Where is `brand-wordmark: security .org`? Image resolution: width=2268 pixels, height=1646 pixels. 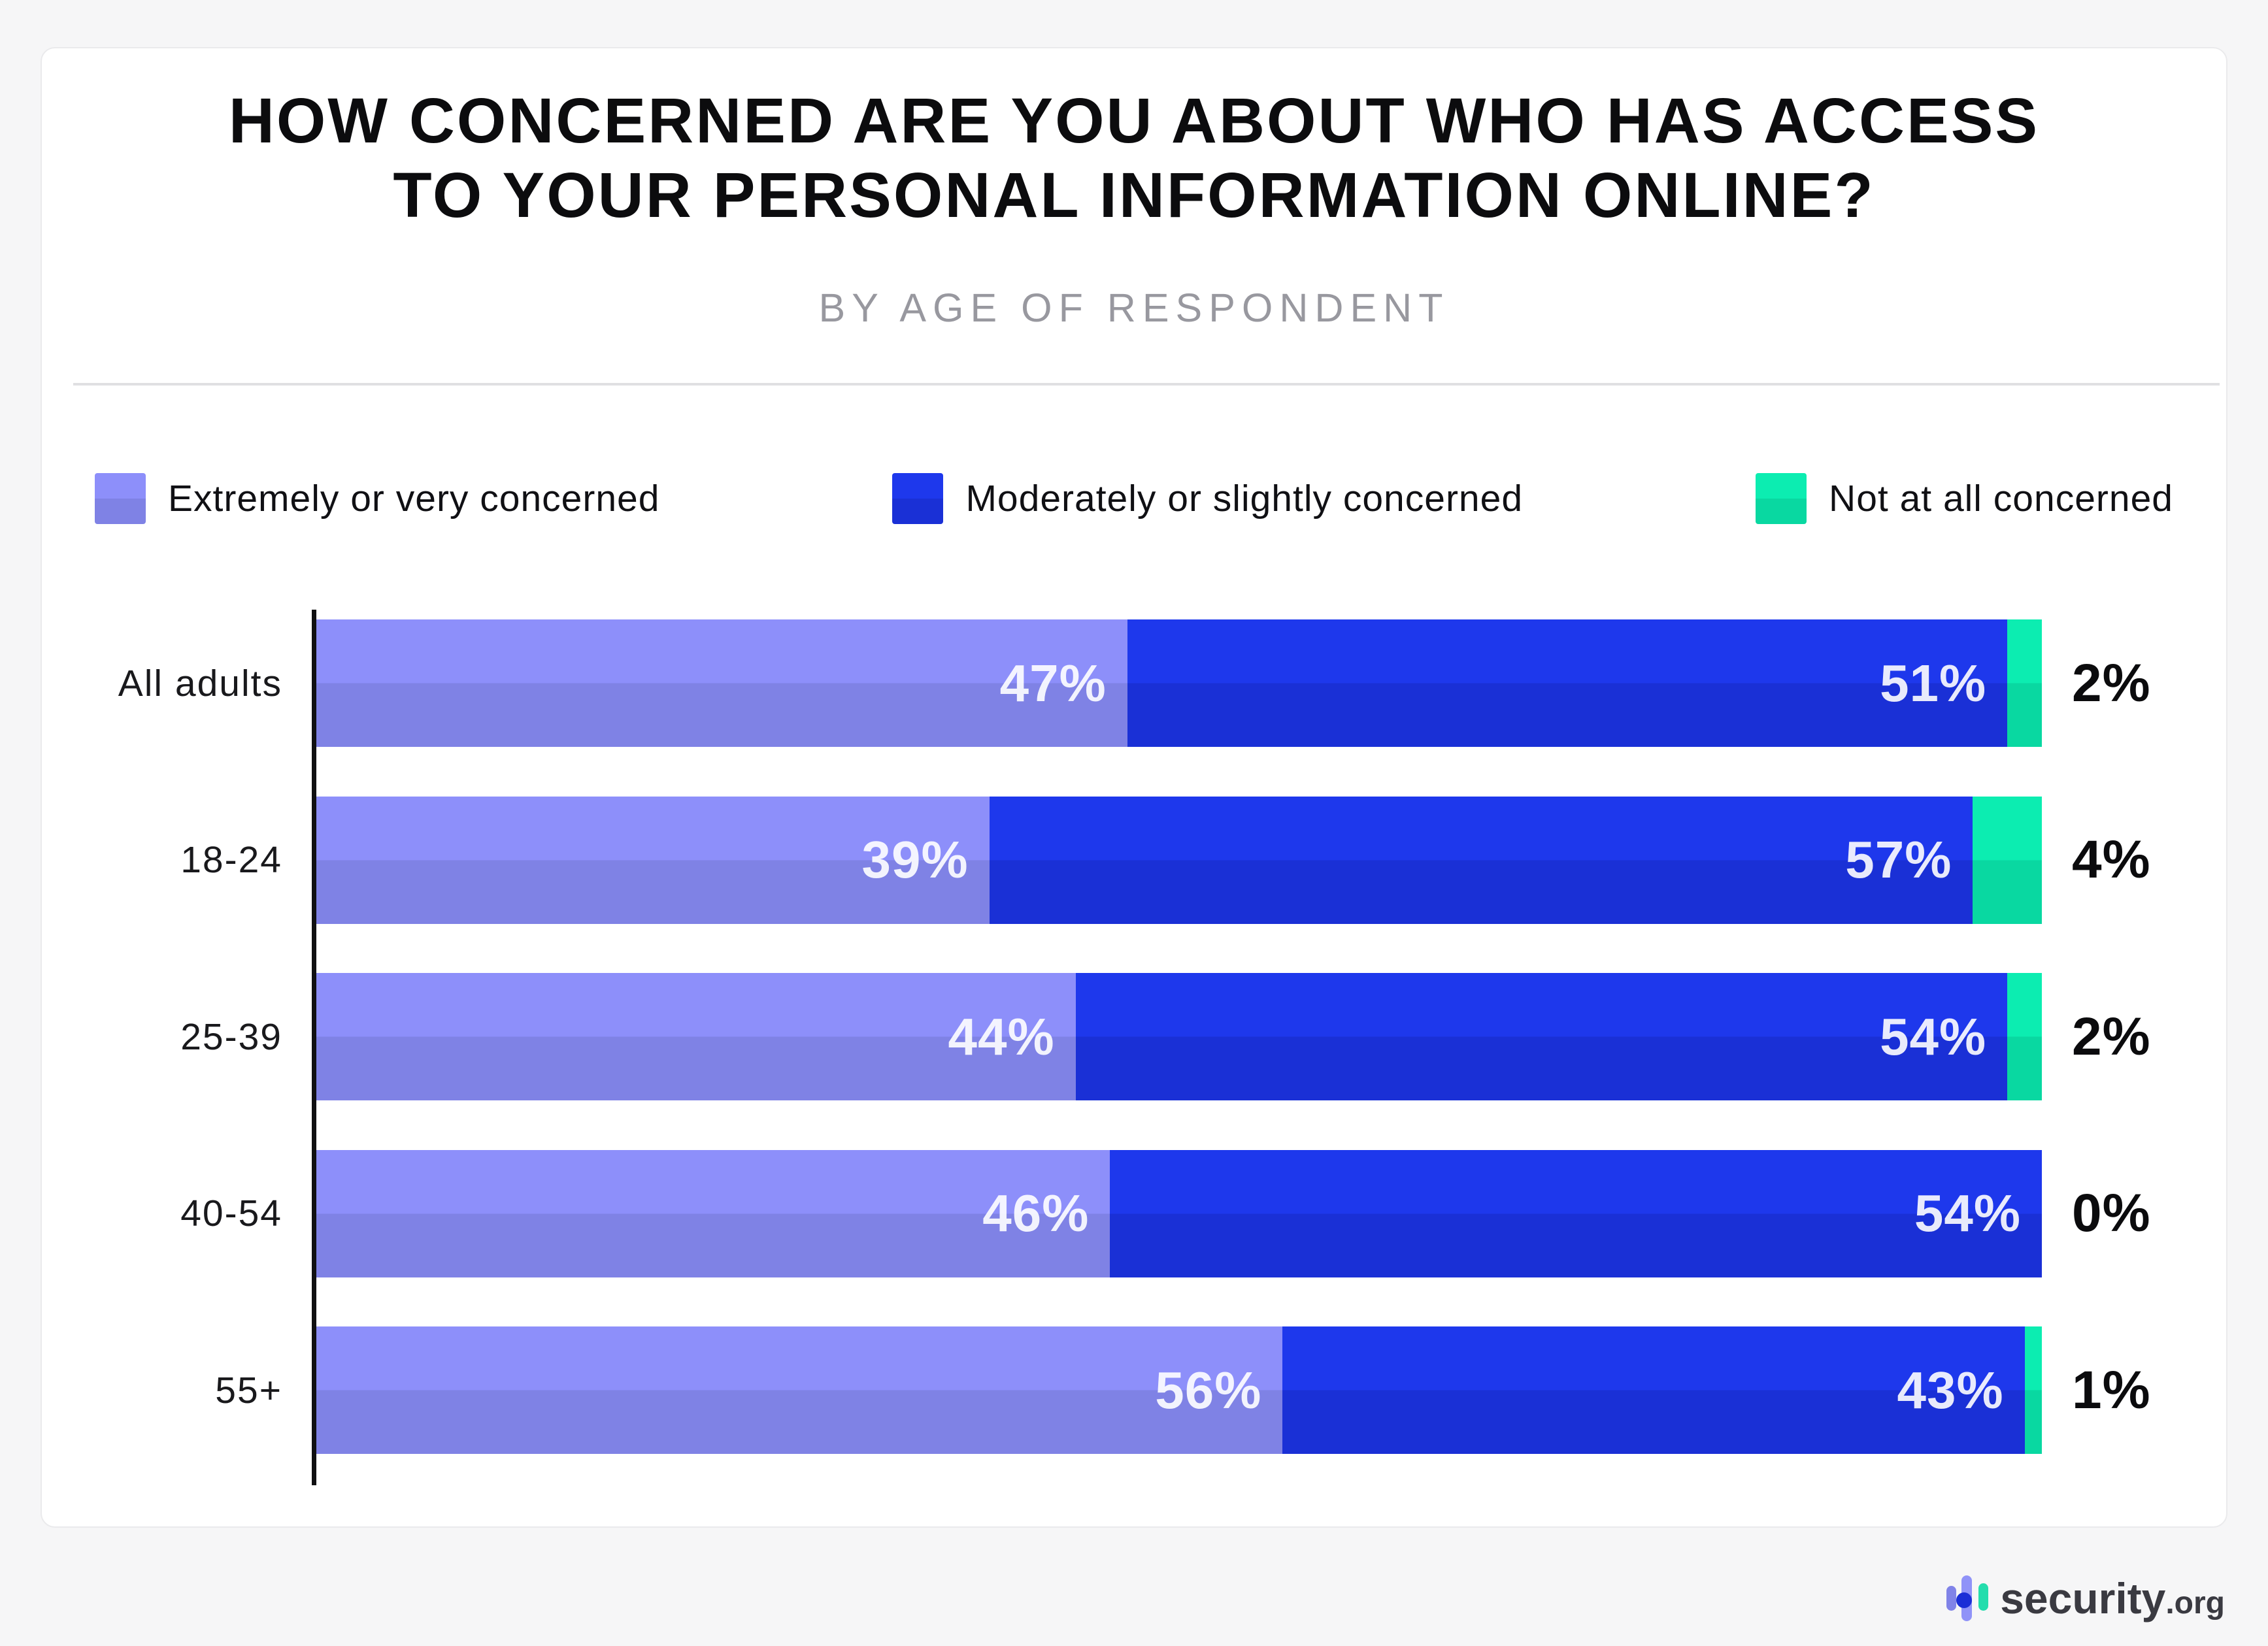
brand-wordmark: security .org is located at coordinates (2112, 1598).